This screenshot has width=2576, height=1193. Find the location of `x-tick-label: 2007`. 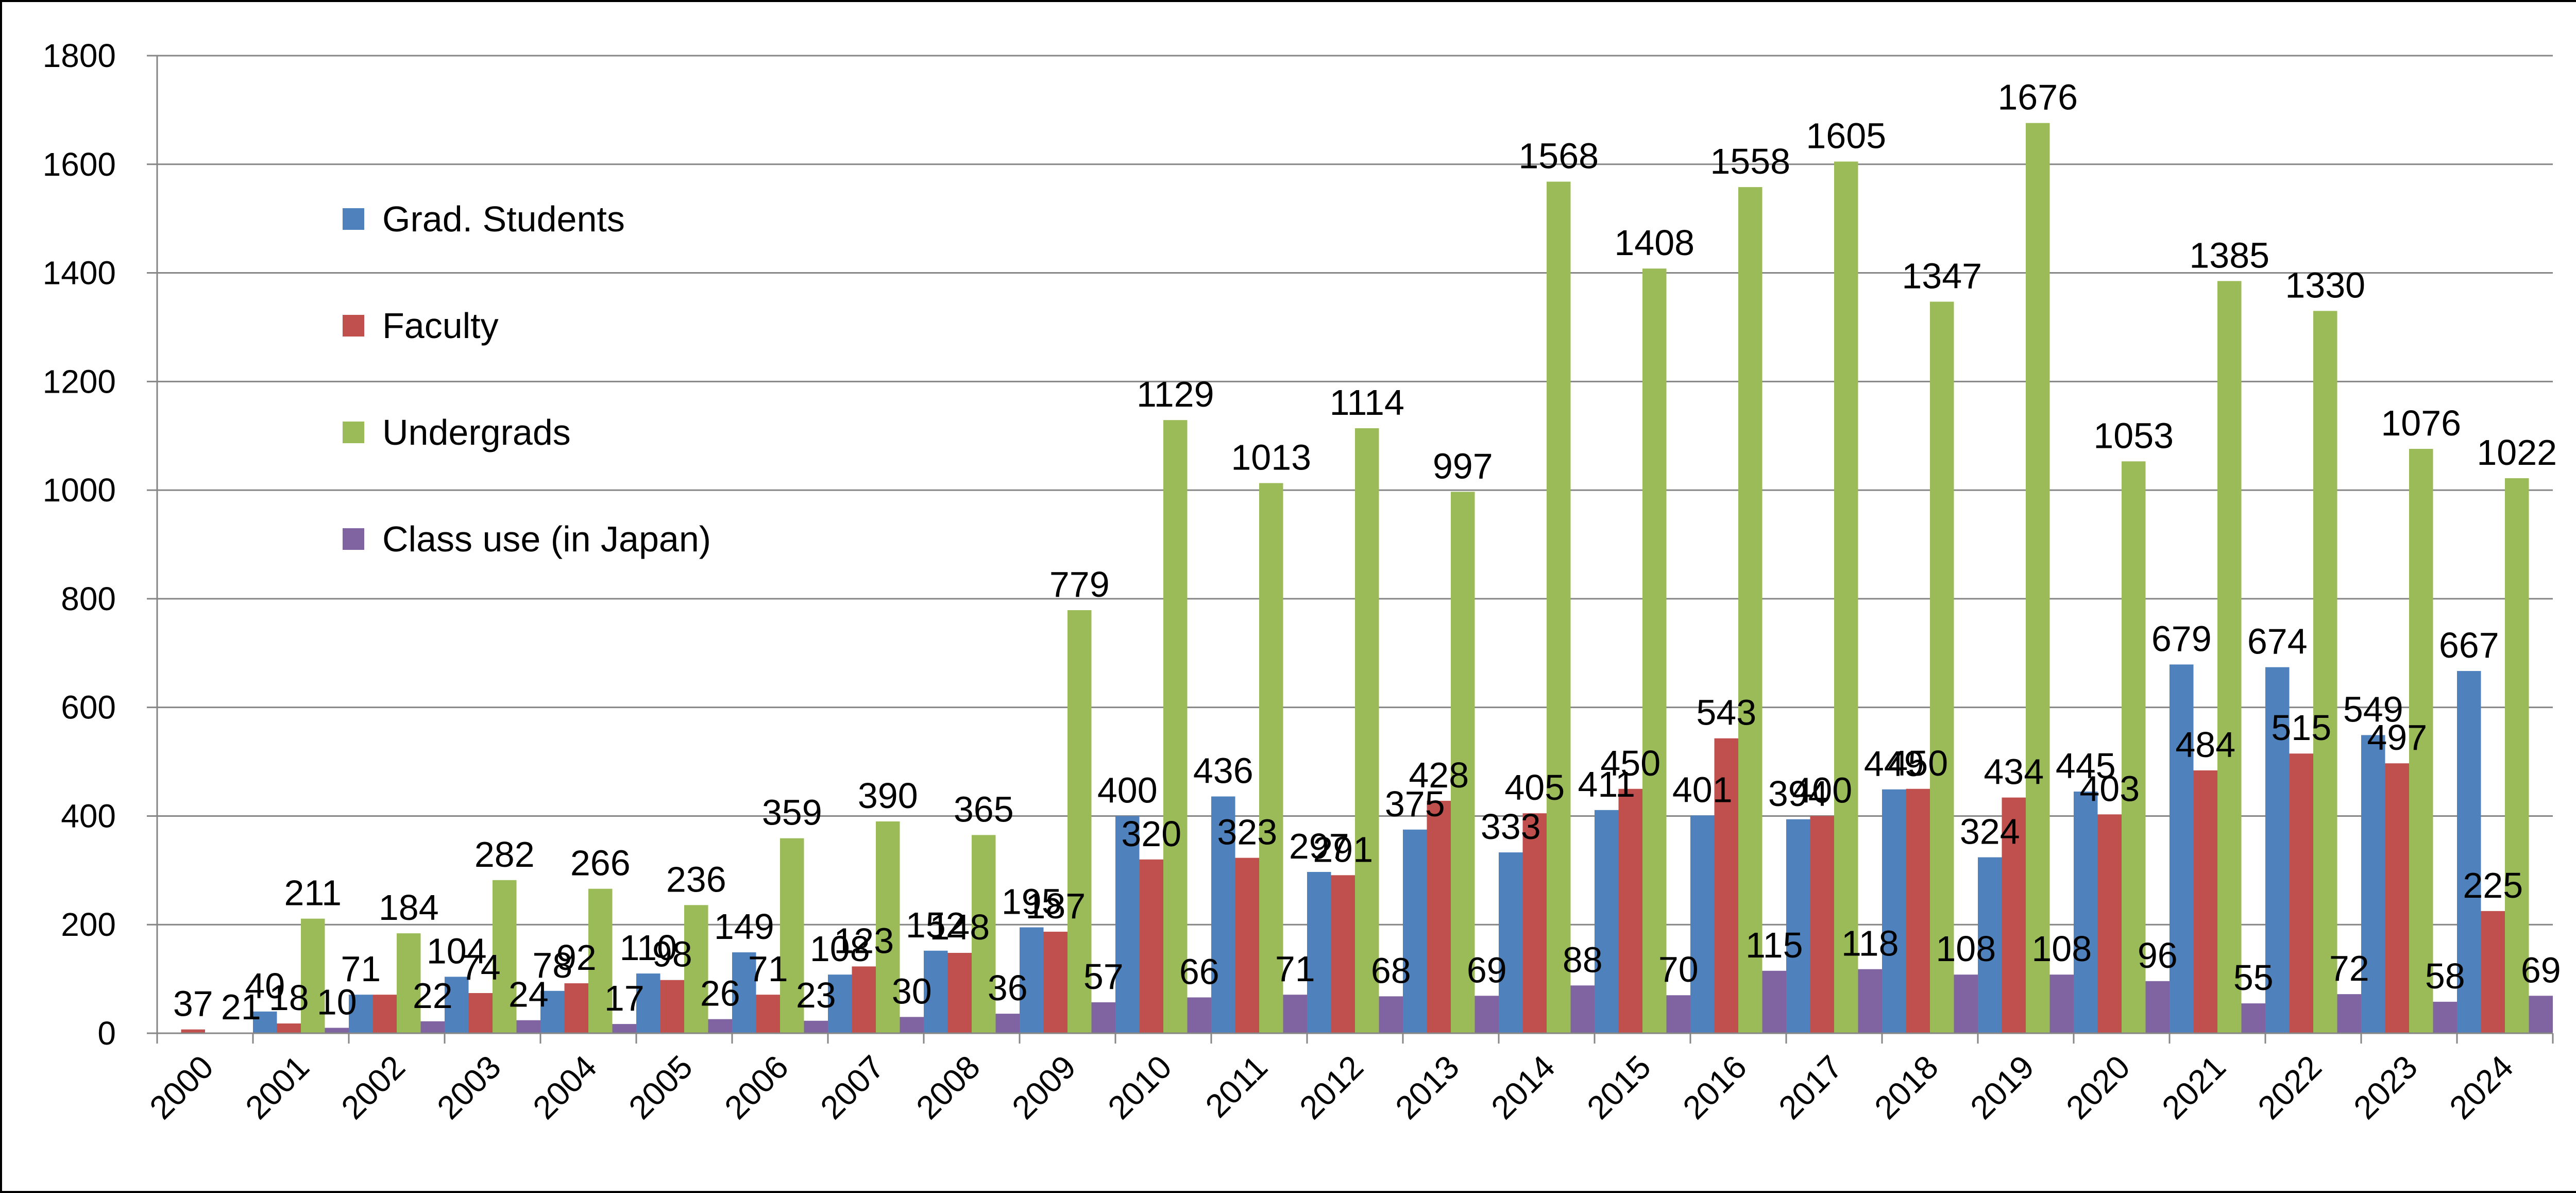

x-tick-label: 2007 is located at coordinates (852, 1087).